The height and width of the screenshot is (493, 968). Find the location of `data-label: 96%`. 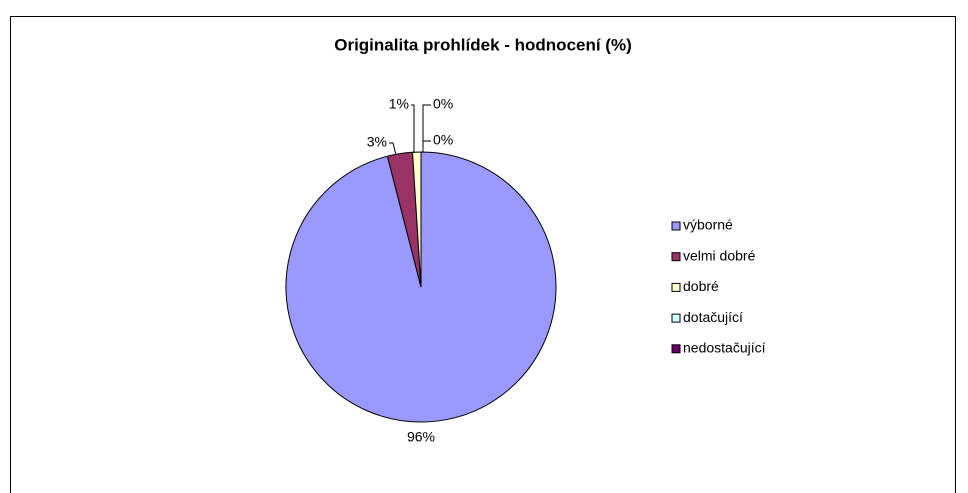

data-label: 96% is located at coordinates (421, 437).